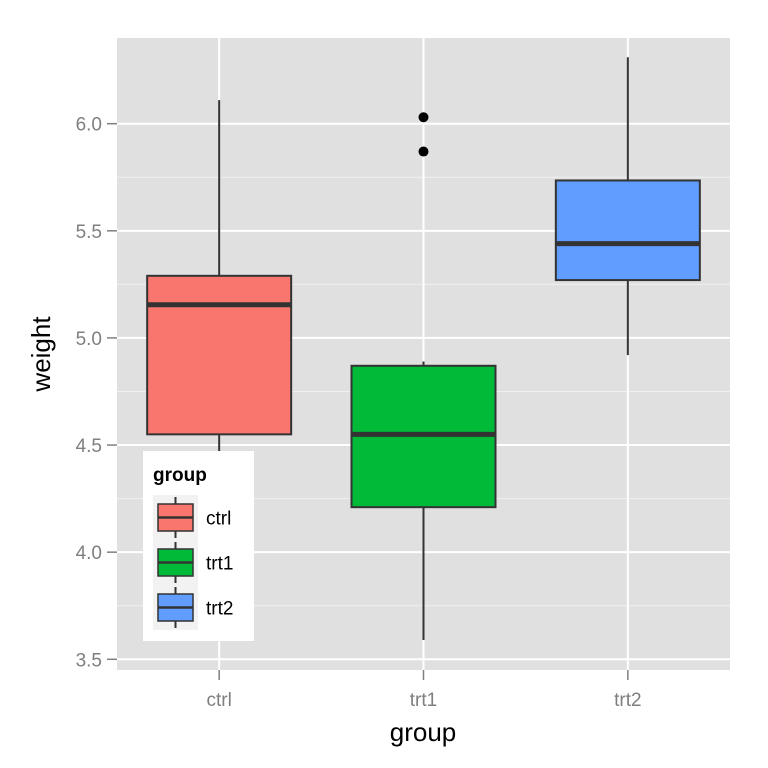 Image resolution: width=768 pixels, height=768 pixels. I want to click on y-axis-title: weight, so click(41, 354).